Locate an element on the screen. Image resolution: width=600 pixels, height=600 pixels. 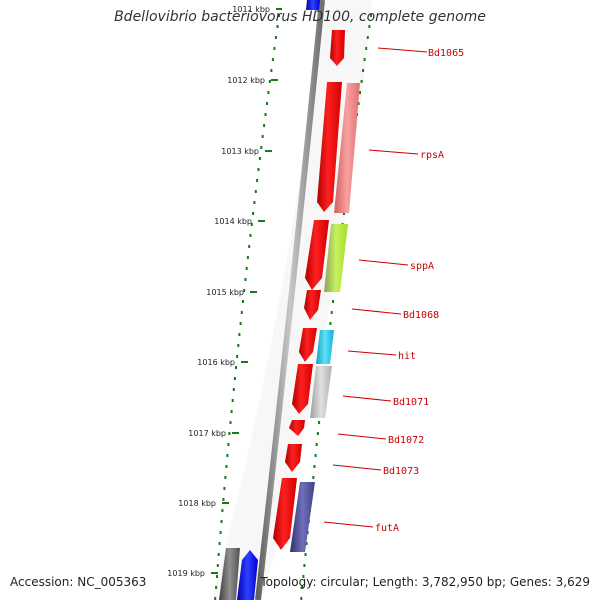
gene-label-Bd1071: Bd1071 is located at coordinates (411, 402).